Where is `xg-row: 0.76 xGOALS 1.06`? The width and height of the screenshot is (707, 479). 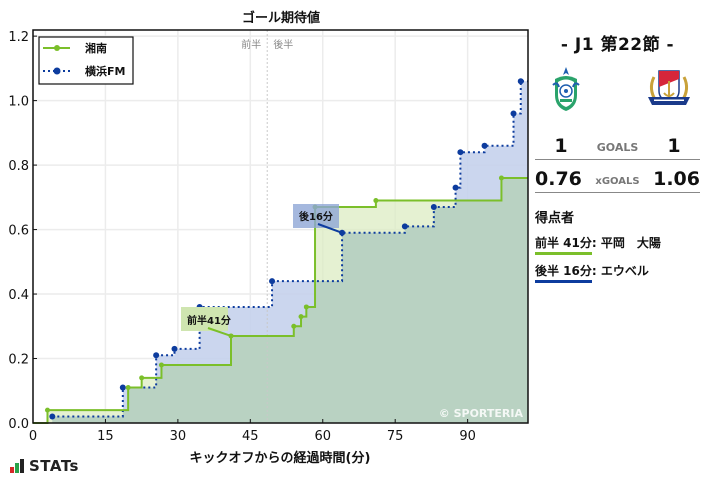
xg-row: 0.76 xGOALS 1.06 is located at coordinates (617, 178).